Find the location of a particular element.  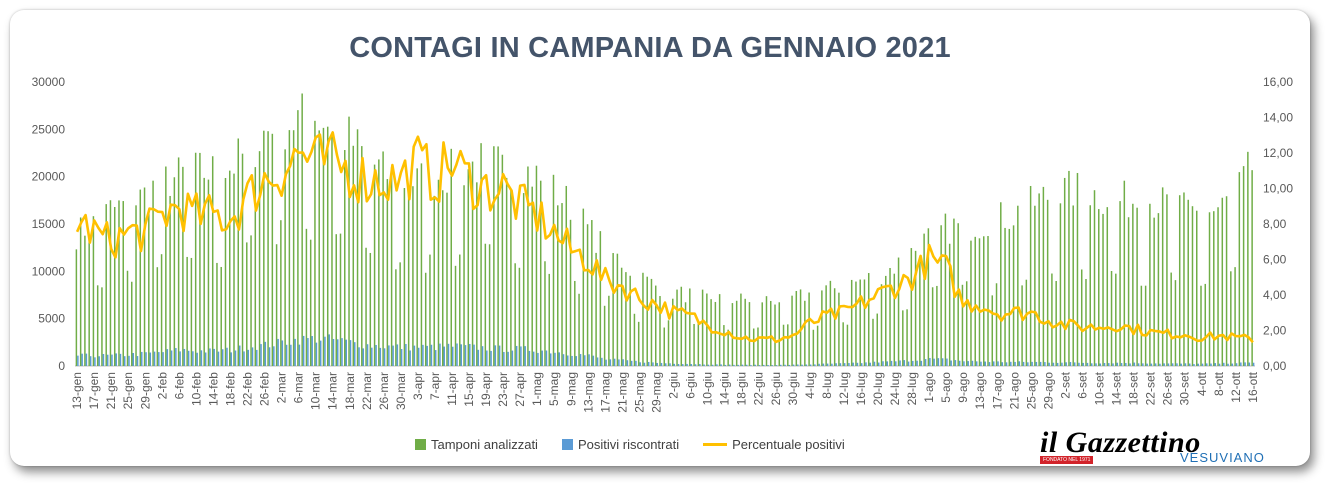

legend-label-tamponi: Tamponi analizzati is located at coordinates (484, 444).